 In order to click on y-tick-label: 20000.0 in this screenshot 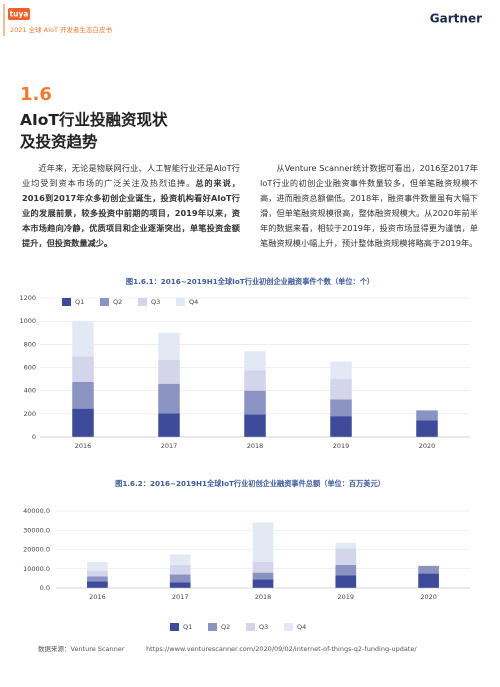, I will do `click(36, 550)`.